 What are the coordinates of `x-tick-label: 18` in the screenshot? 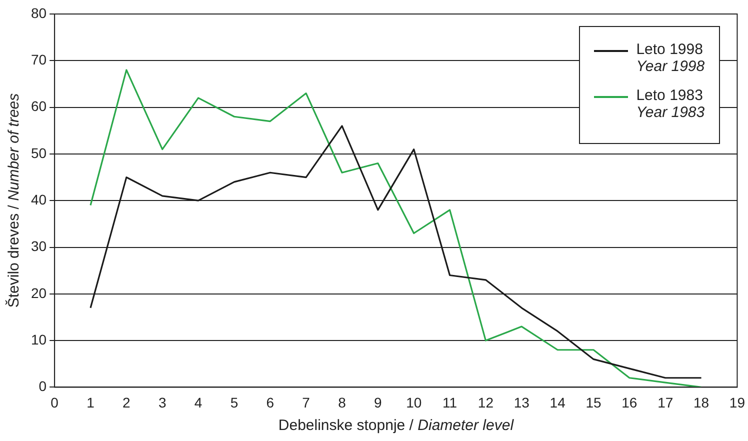 It's located at (701, 402).